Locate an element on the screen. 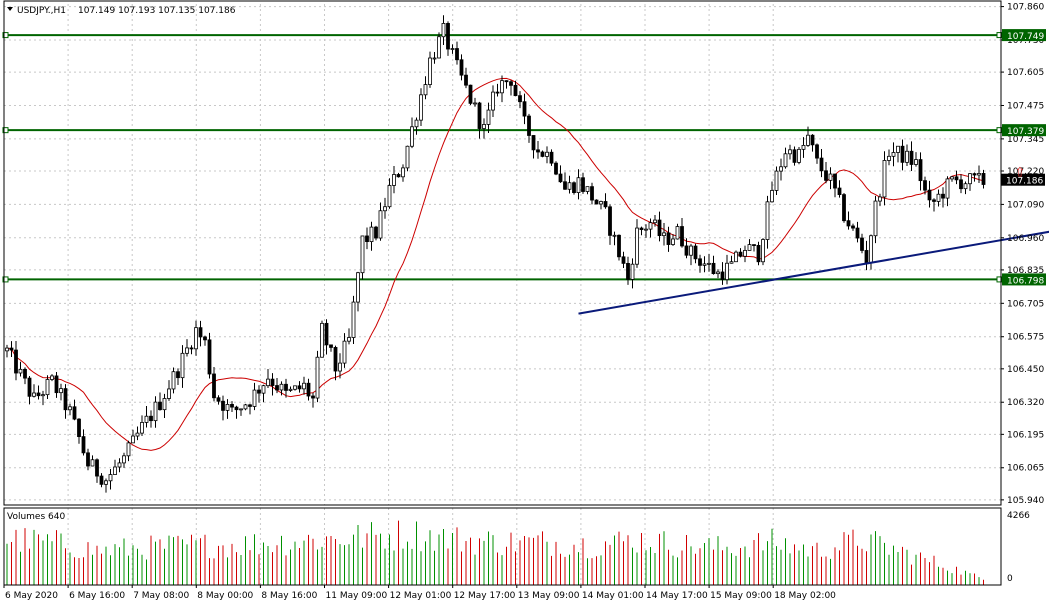  up-arrow-icon: ⇧ is located at coordinates (1020, 172).